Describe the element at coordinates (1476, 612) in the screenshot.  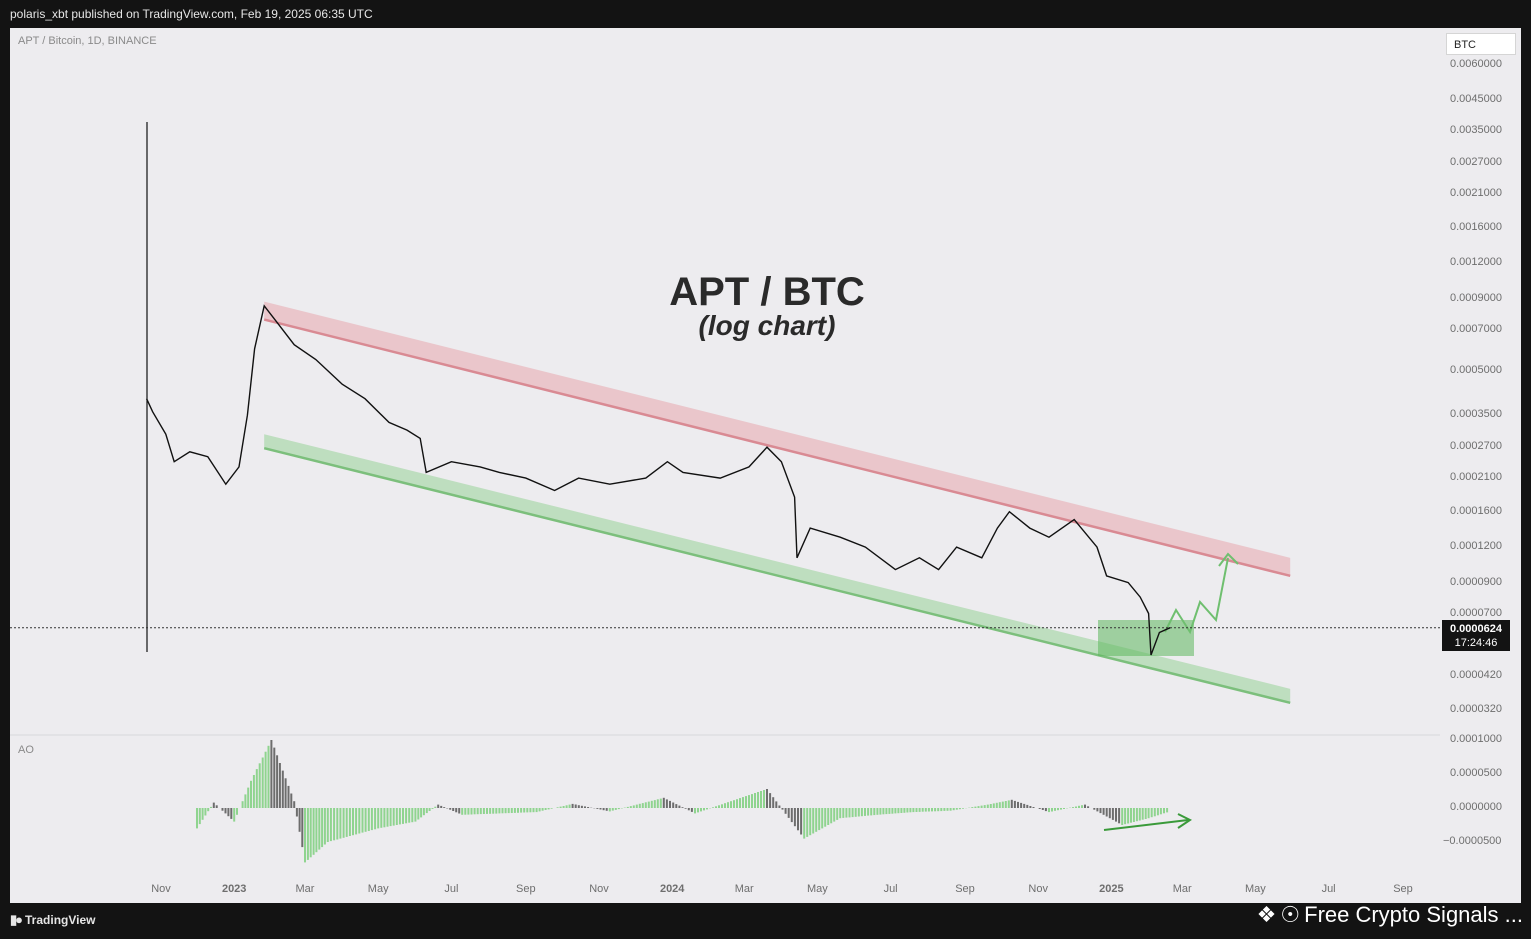
I see `y-tick-label: 0.0000700` at that location.